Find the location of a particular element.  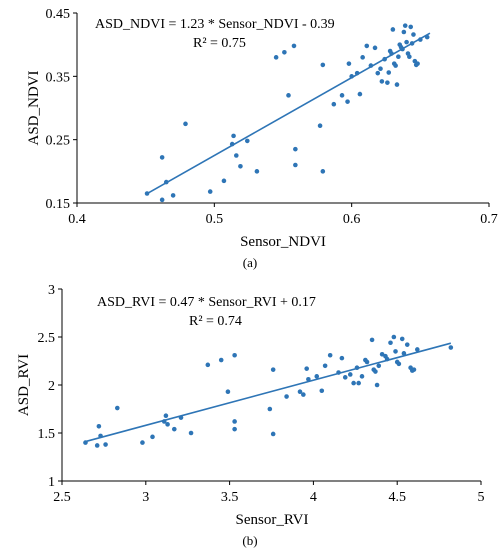

r-squared-b: R² = 0.74 is located at coordinates (215, 321).